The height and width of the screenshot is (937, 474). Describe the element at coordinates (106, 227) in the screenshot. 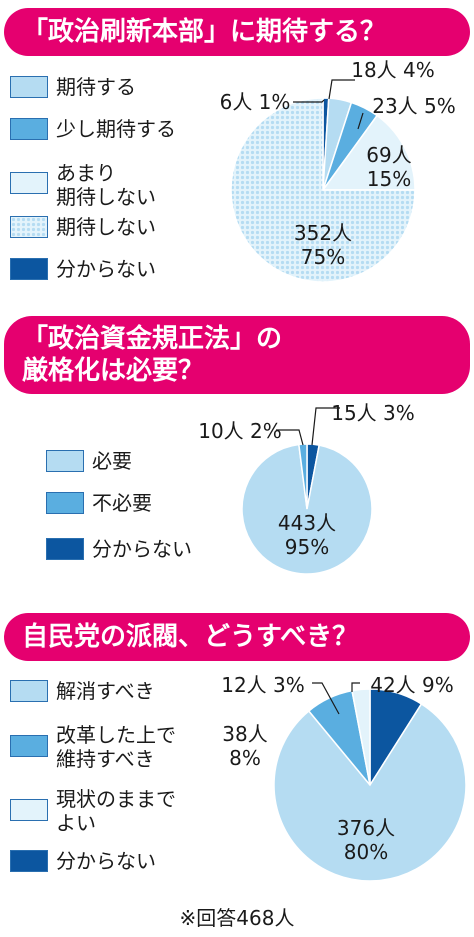

I see `legend-label: 期待しない` at that location.